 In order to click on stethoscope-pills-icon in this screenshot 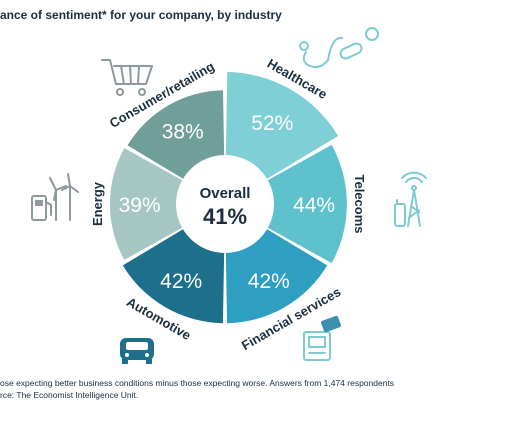, I will do `click(339, 48)`.